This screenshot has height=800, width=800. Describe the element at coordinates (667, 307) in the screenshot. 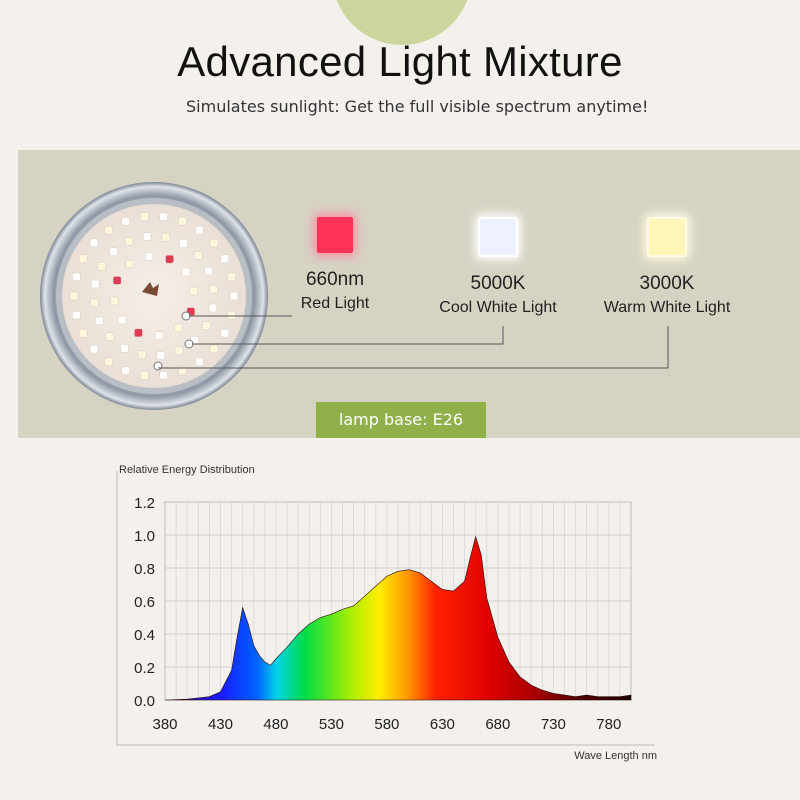

I see `feature-name: Warm White Light` at that location.